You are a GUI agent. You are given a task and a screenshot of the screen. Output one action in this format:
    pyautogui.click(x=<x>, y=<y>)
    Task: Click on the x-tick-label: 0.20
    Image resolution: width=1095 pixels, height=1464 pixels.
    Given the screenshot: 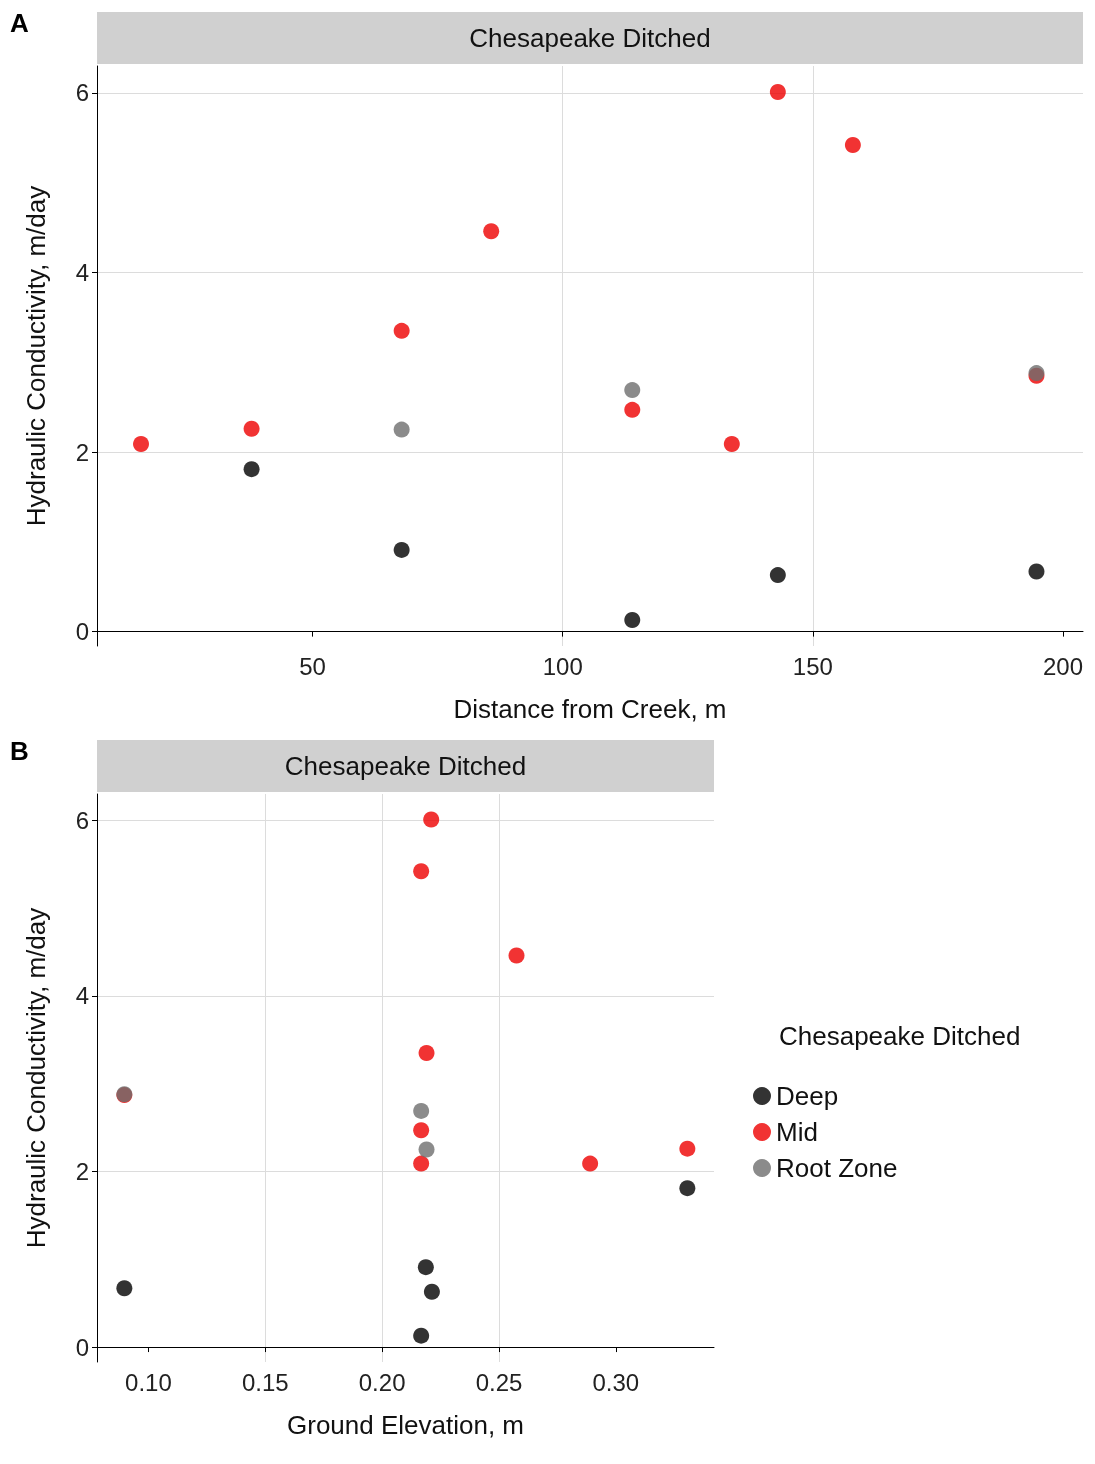 What is the action you would take?
    pyautogui.click(x=382, y=1382)
    